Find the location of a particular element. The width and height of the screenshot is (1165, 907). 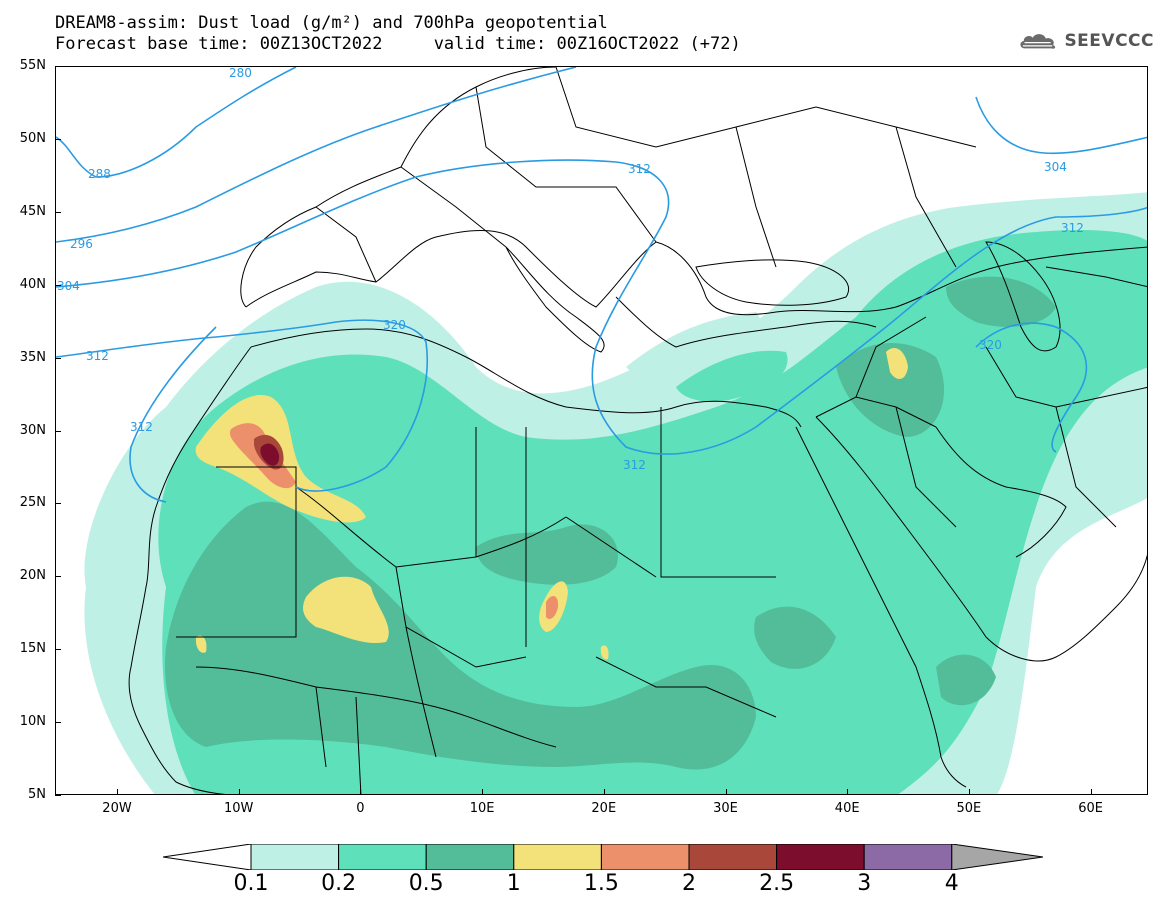

colorbar-label: 2 is located at coordinates (689, 883).